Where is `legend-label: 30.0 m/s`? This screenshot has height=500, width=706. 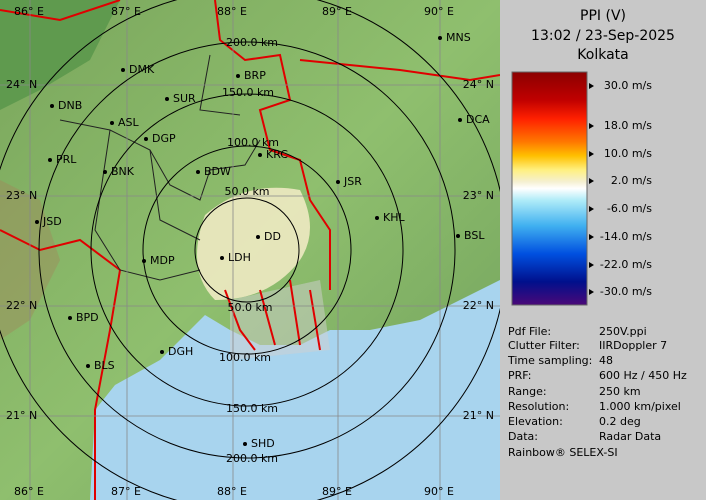 legend-label: 30.0 m/s is located at coordinates (628, 85).